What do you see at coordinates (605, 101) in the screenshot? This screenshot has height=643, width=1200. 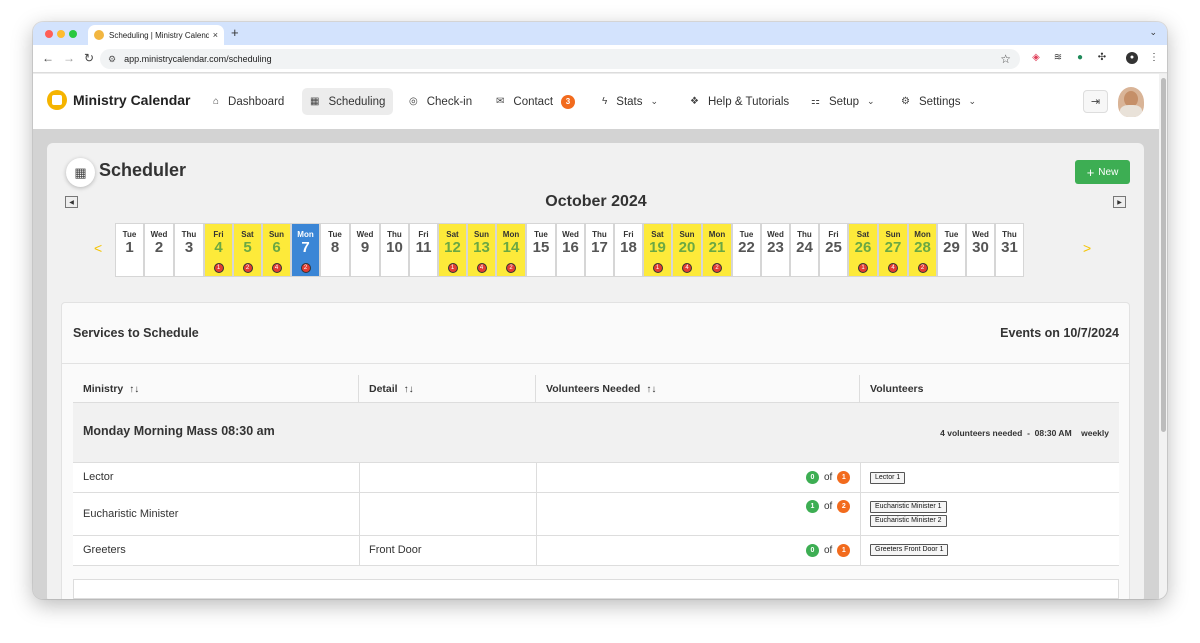 I see `bolt-icon: ϟ` at bounding box center [605, 101].